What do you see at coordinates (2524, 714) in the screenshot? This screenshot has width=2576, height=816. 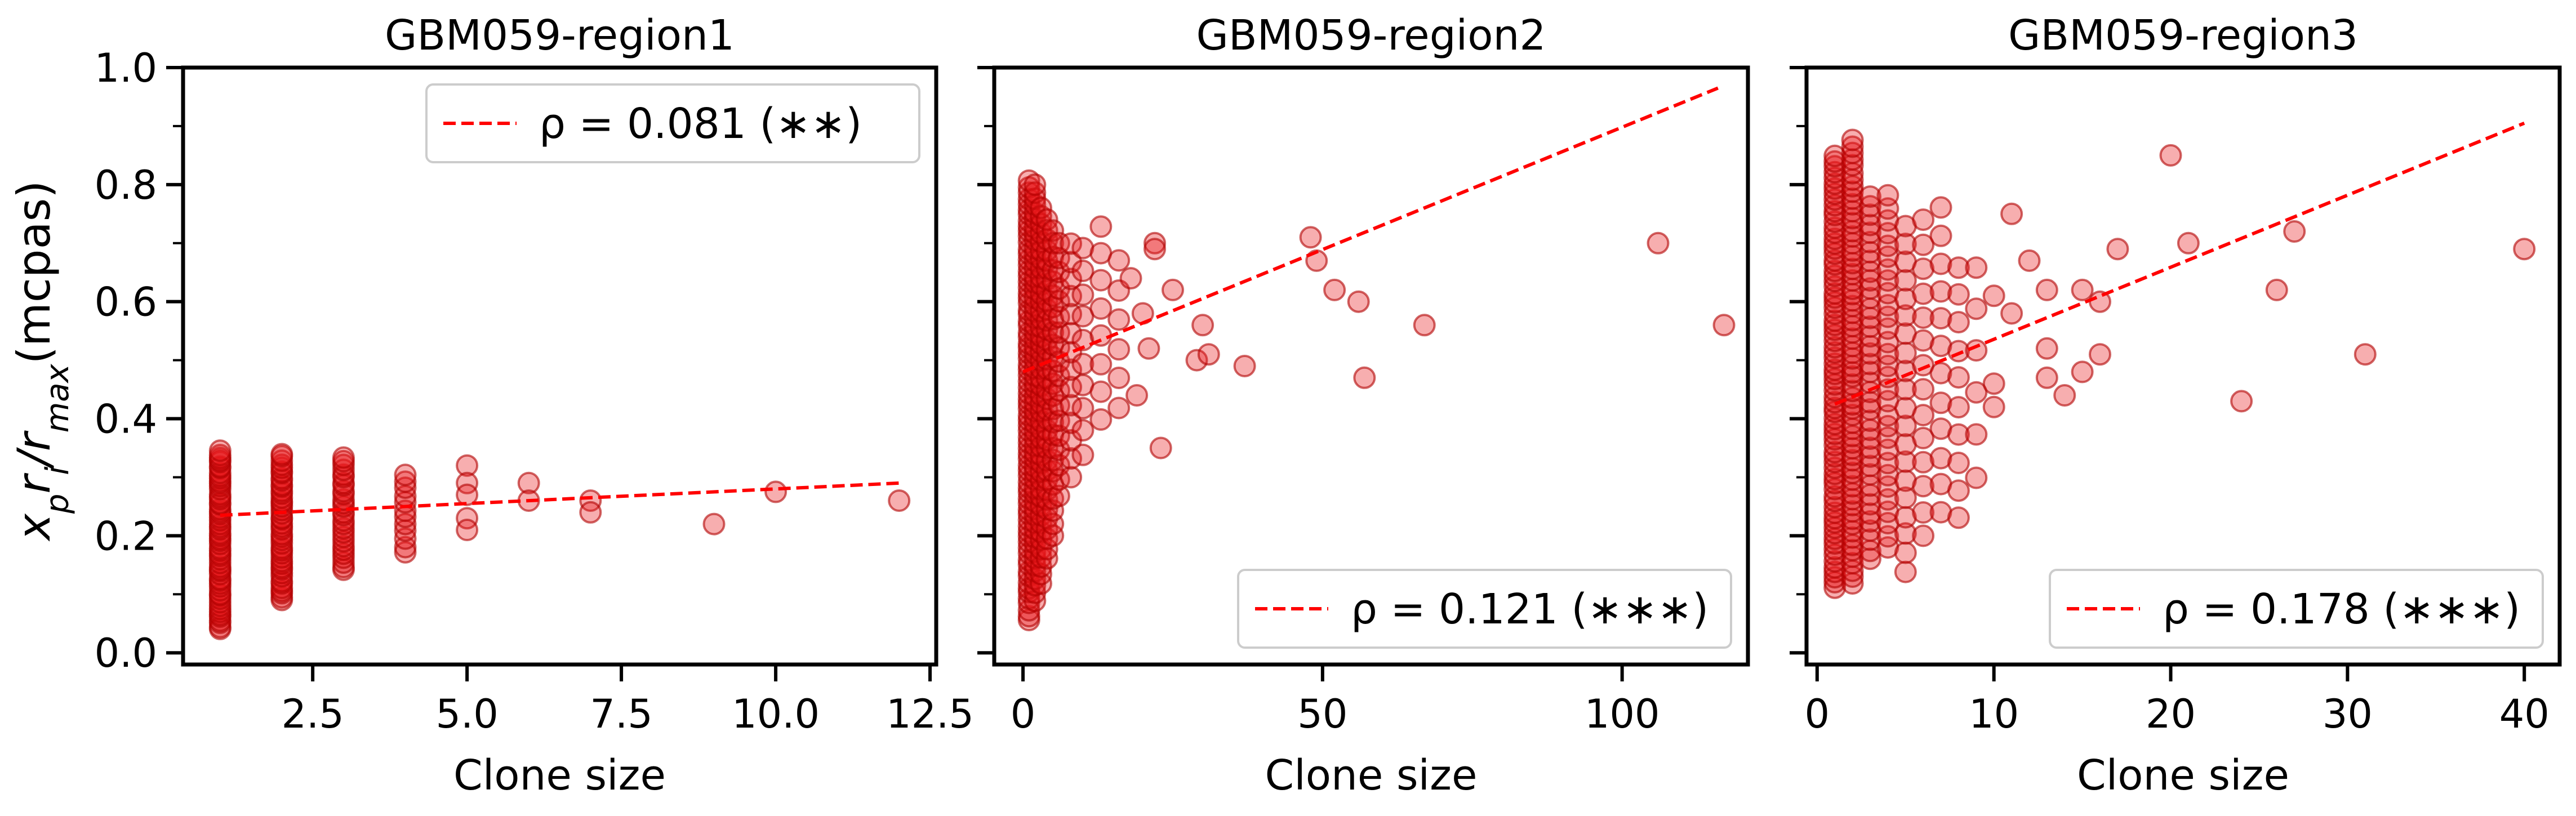 I see `x-tick-label: 40` at bounding box center [2524, 714].